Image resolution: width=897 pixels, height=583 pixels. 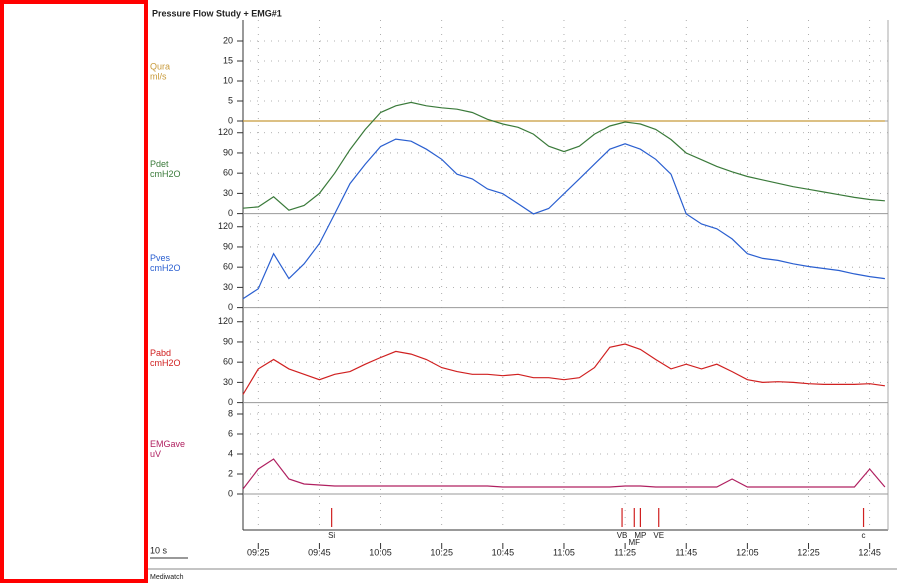 I want to click on x-tick-label: 12:05, so click(x=747, y=552).